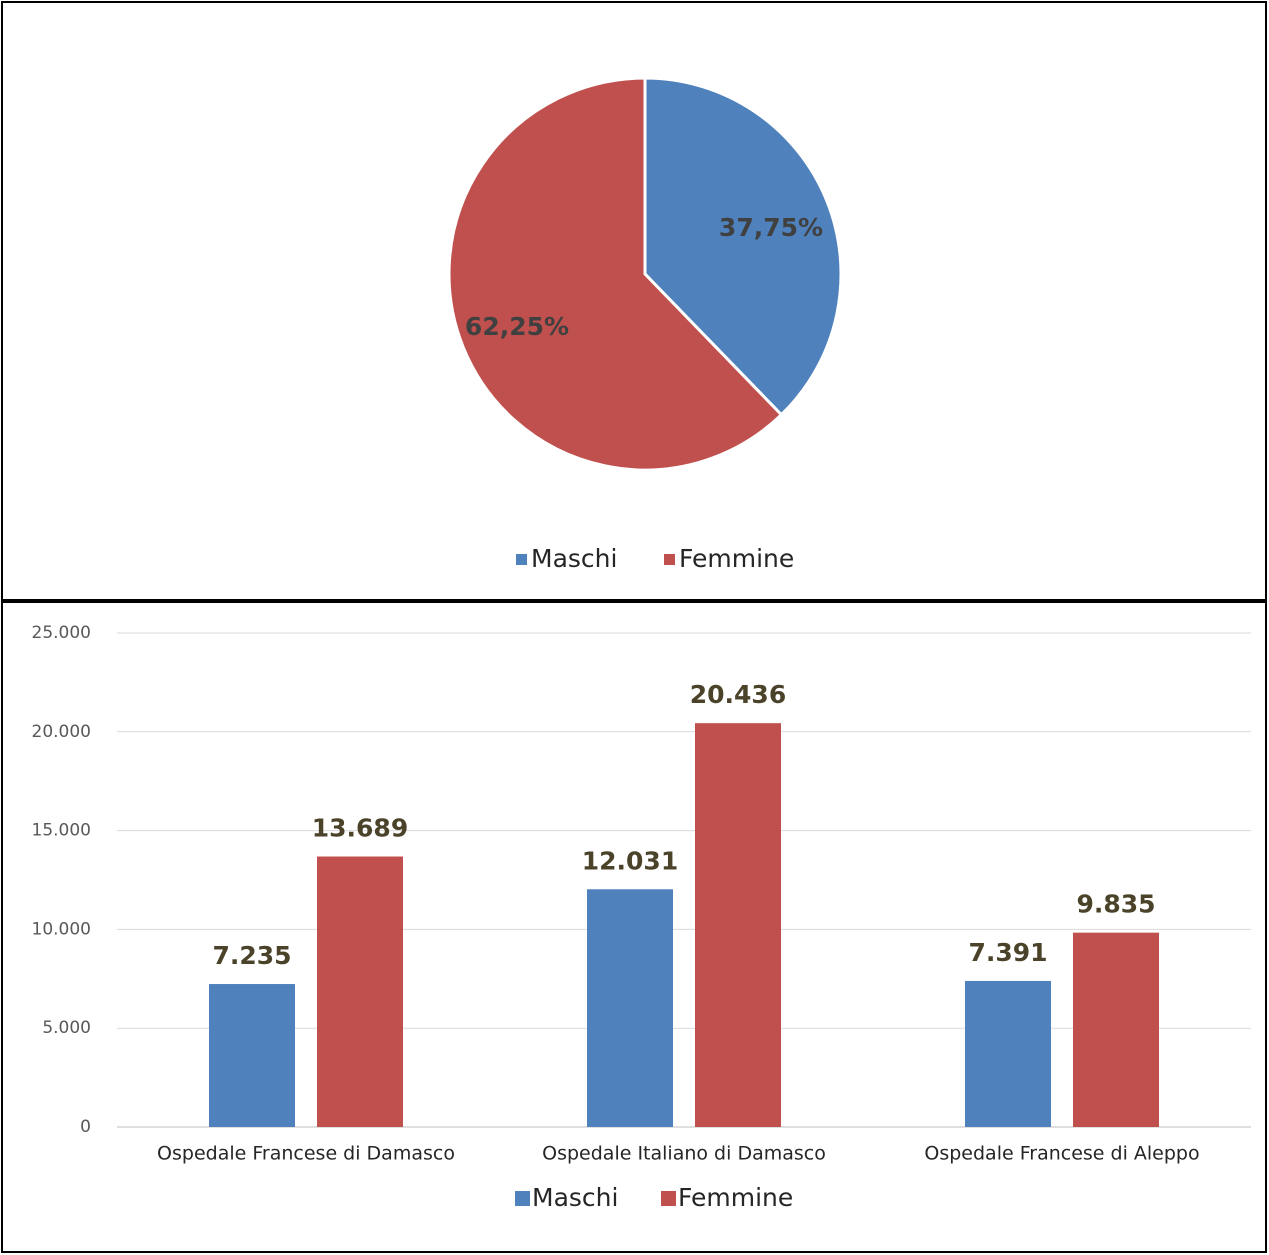  I want to click on bar-legend: Maschi Femmine, so click(654, 1197).